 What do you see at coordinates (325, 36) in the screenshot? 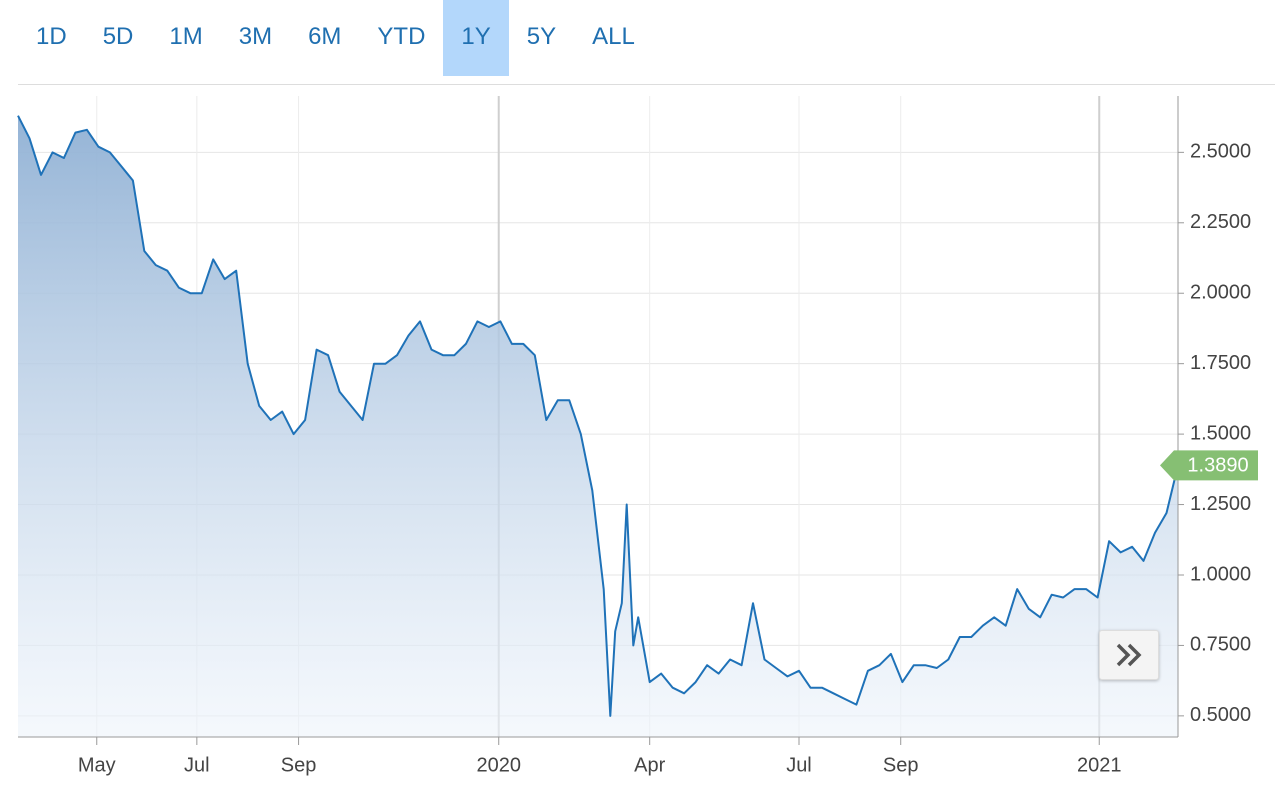
I see `range-button: 6M` at bounding box center [325, 36].